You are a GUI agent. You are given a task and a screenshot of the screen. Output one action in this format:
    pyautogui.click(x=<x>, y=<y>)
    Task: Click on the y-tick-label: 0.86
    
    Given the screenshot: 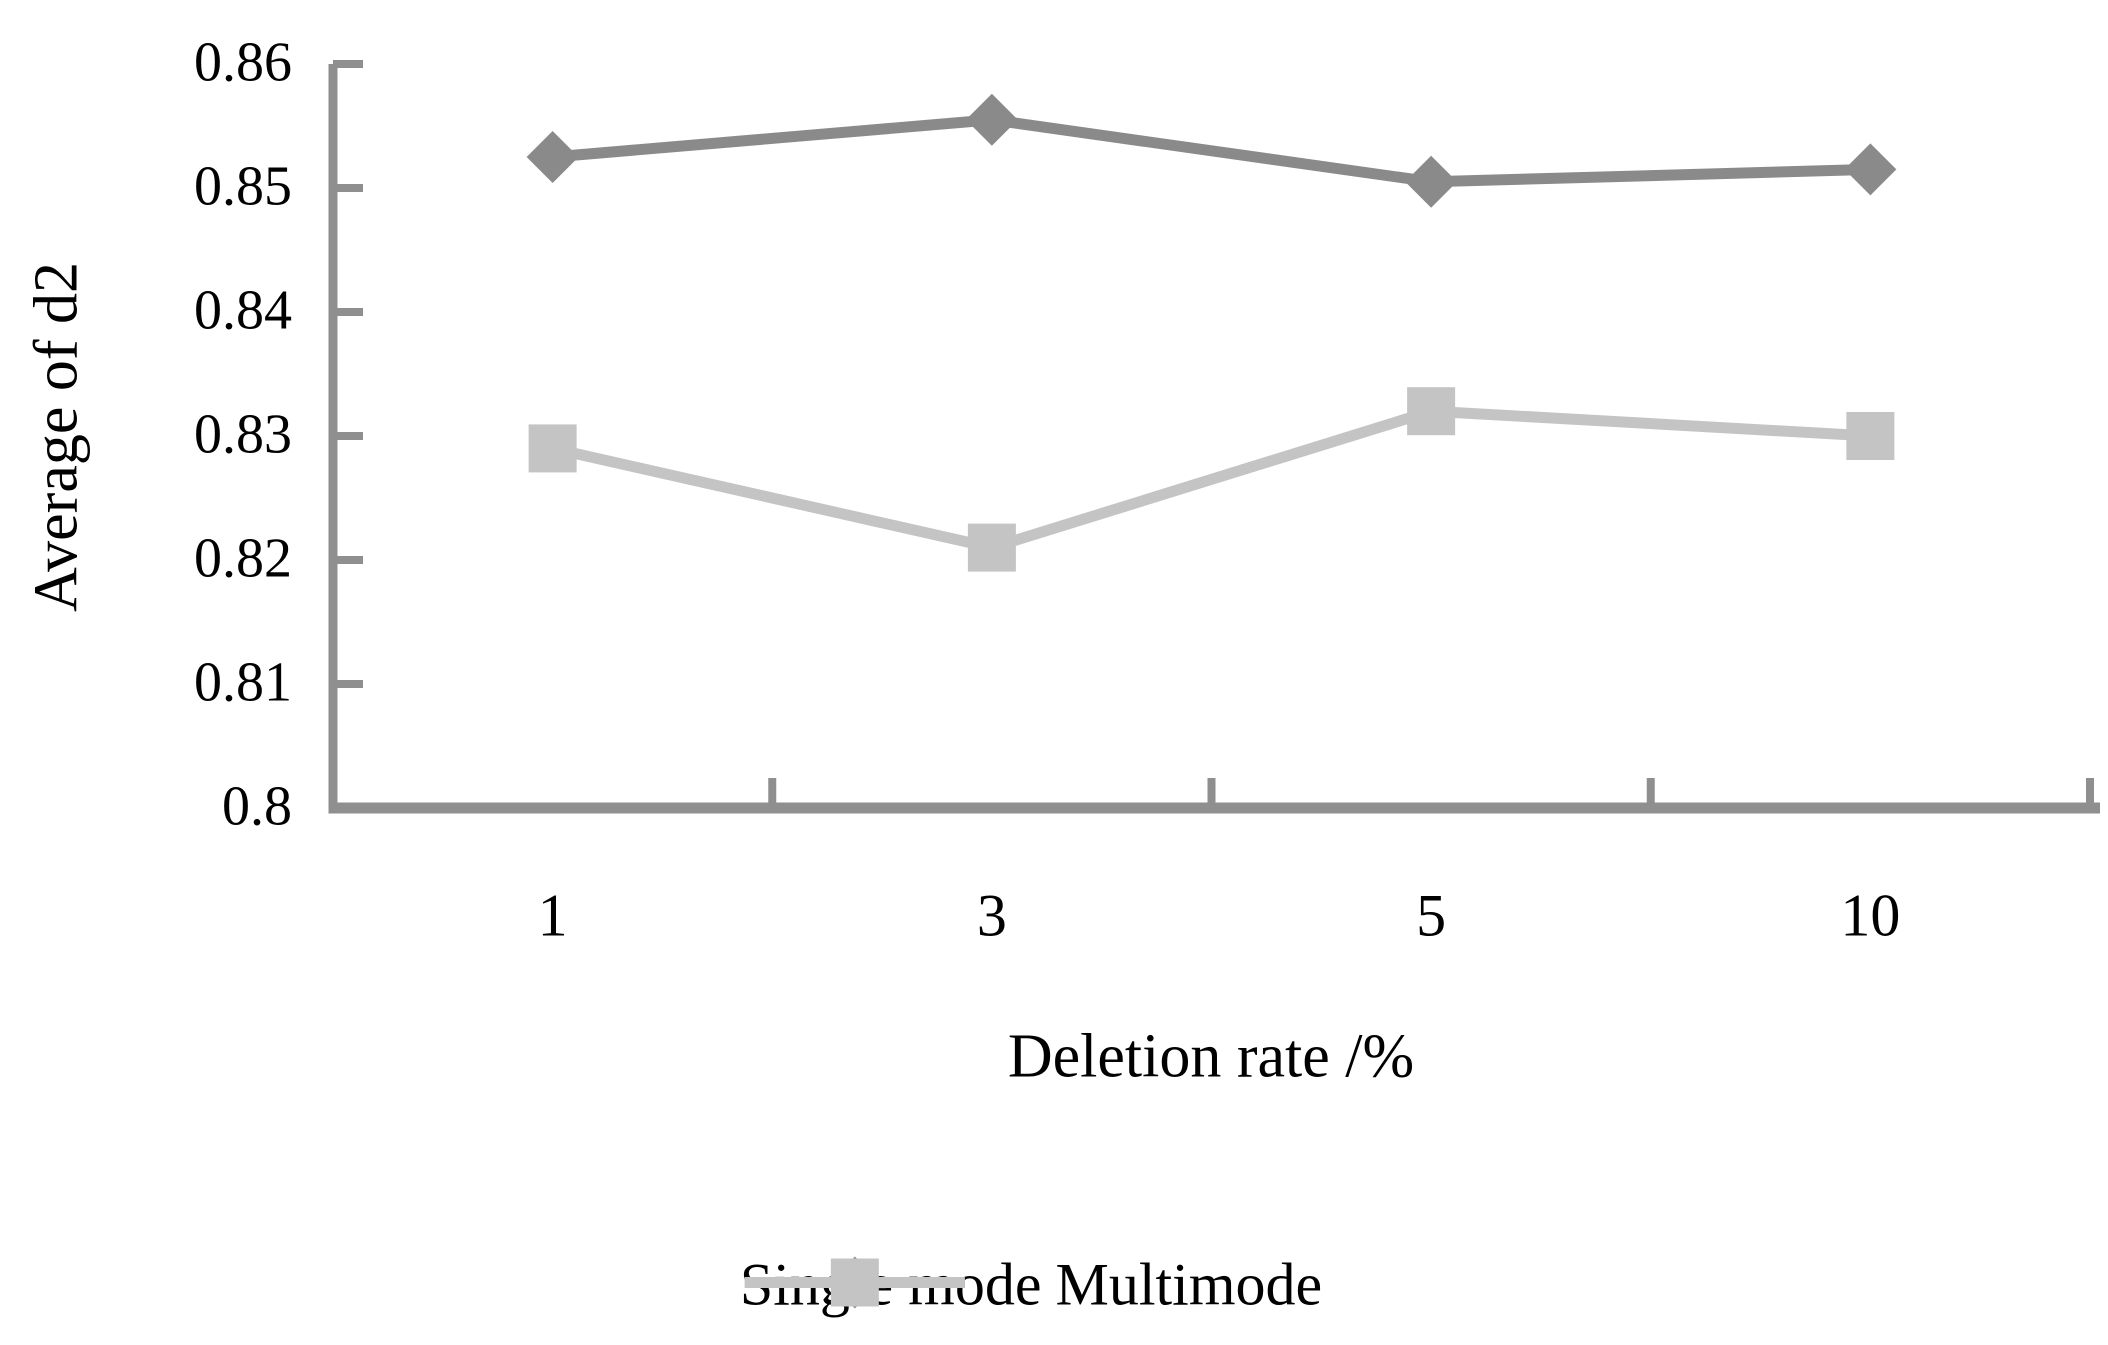 What is the action you would take?
    pyautogui.click(x=243, y=62)
    